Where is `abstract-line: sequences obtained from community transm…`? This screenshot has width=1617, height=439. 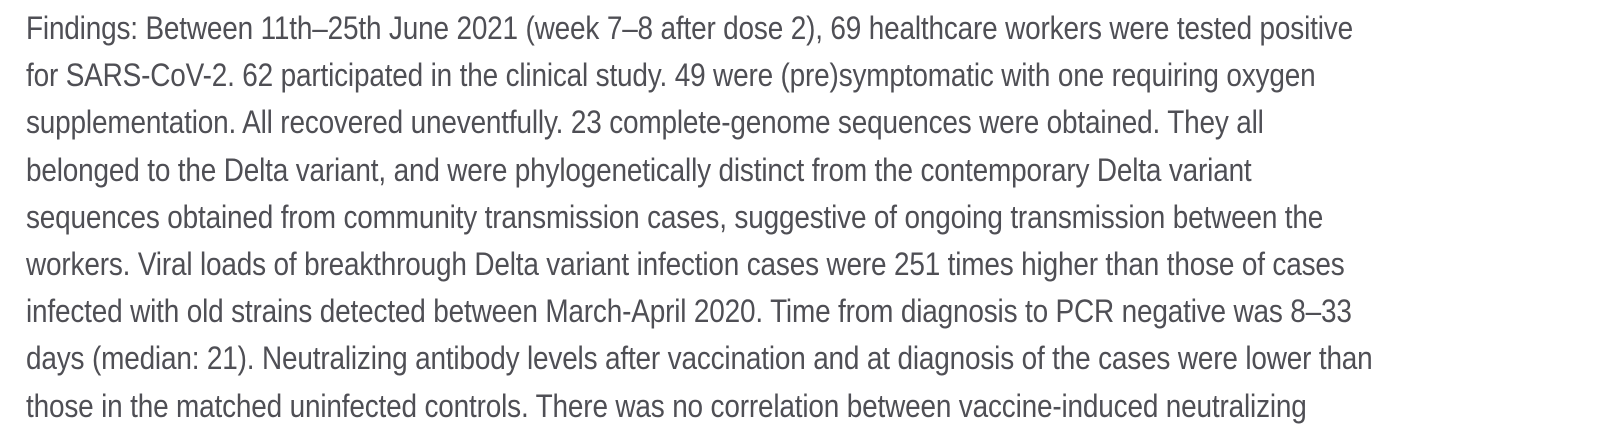 abstract-line: sequences obtained from community transm… is located at coordinates (675, 216).